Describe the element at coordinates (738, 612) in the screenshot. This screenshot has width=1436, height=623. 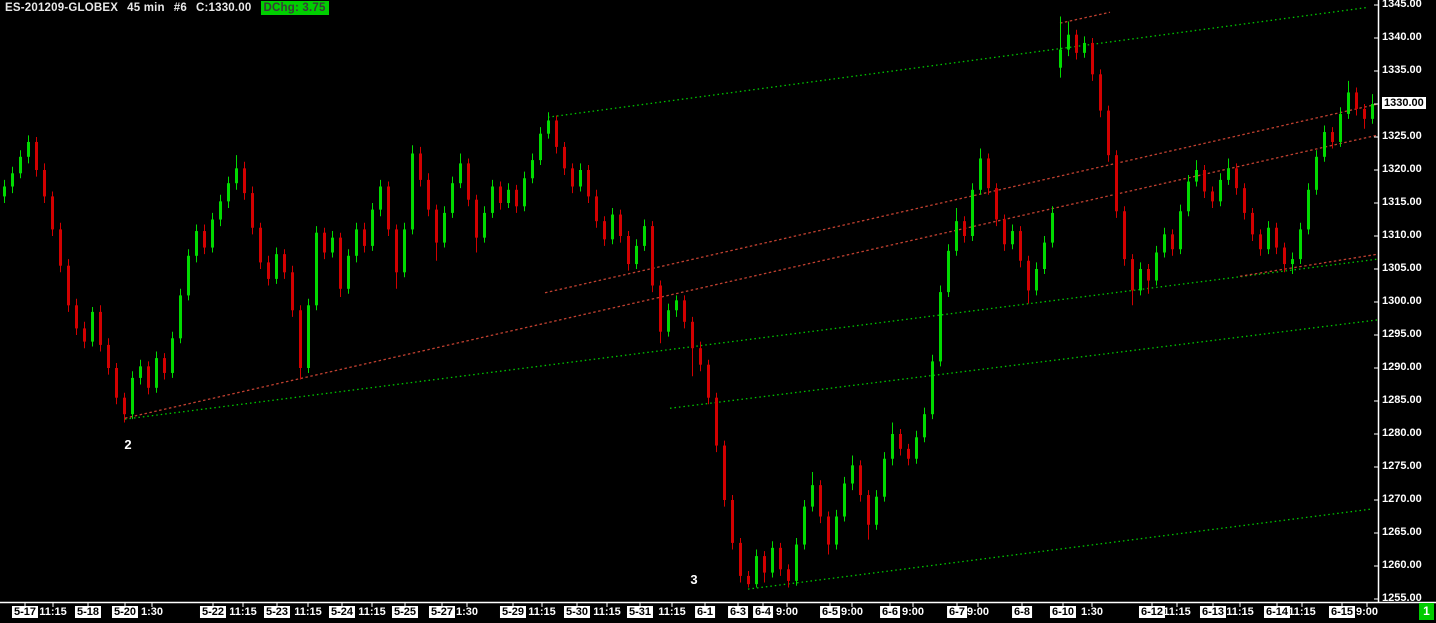
I see `time-axis-label: 6-3` at that location.